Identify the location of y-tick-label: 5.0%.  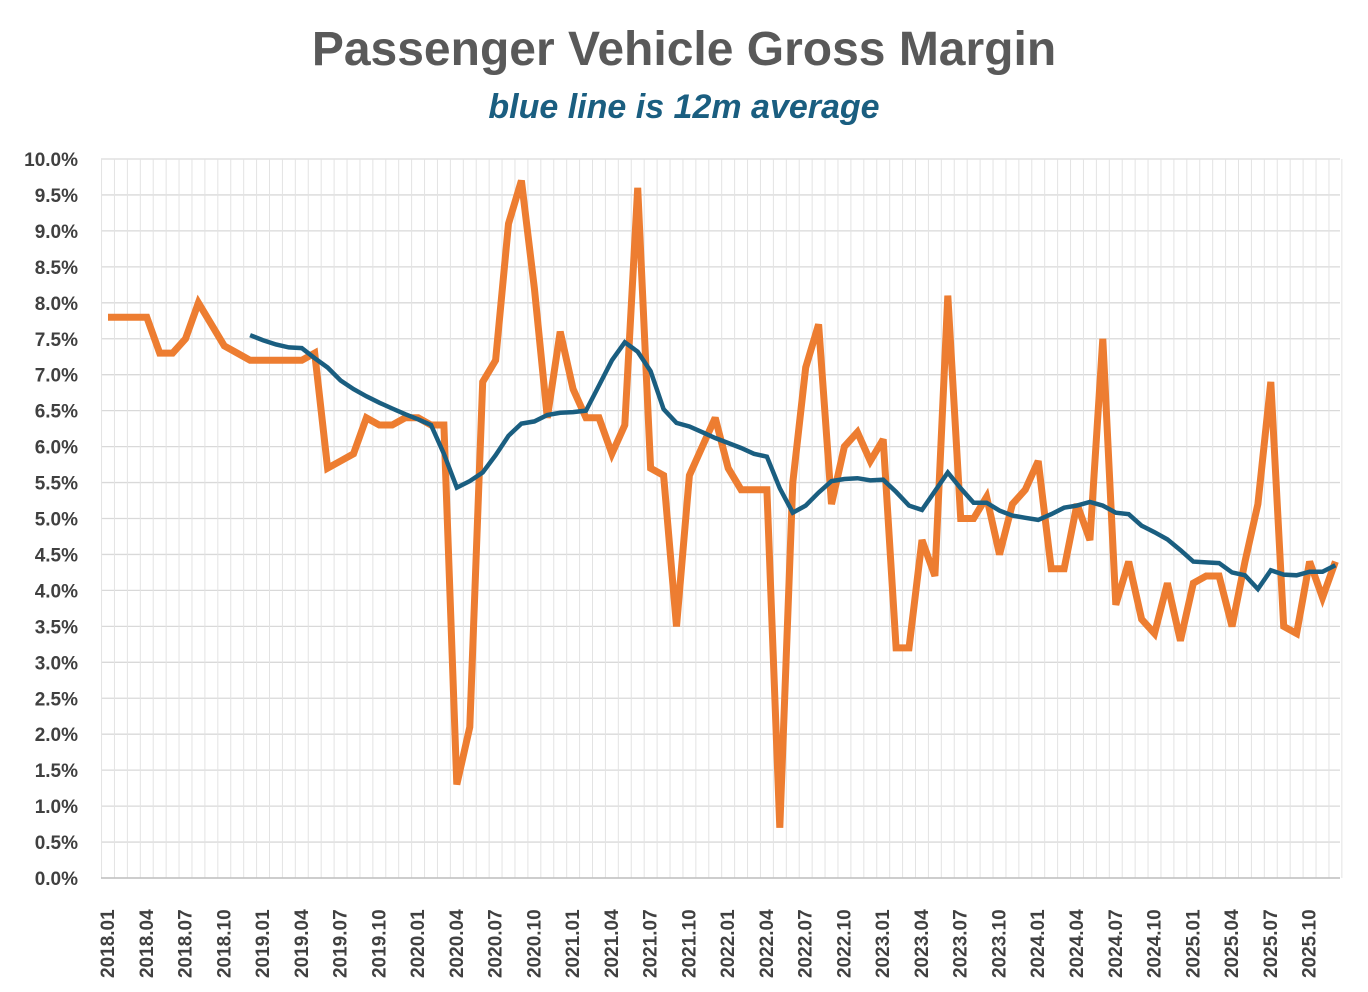
(56, 520).